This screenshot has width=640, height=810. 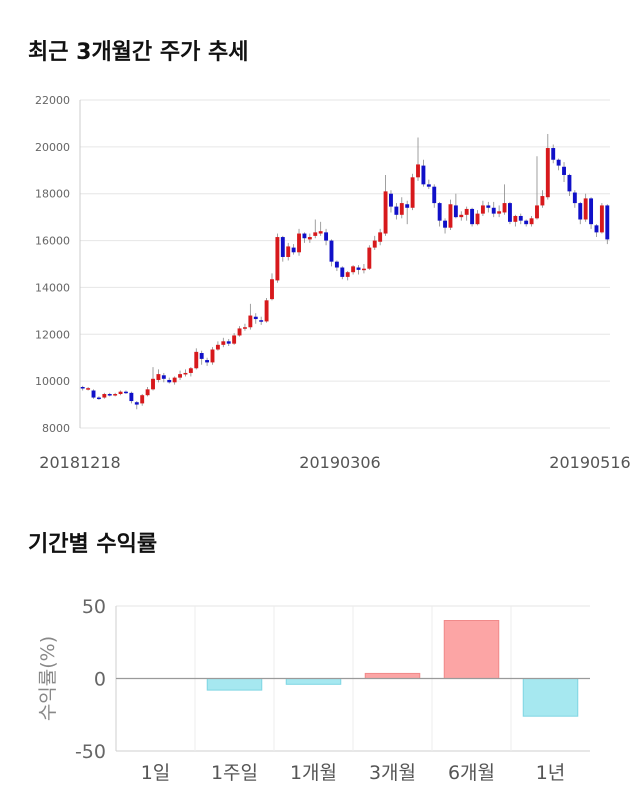 What do you see at coordinates (79, 462) in the screenshot?
I see `candle-xtick-label: 20181218` at bounding box center [79, 462].